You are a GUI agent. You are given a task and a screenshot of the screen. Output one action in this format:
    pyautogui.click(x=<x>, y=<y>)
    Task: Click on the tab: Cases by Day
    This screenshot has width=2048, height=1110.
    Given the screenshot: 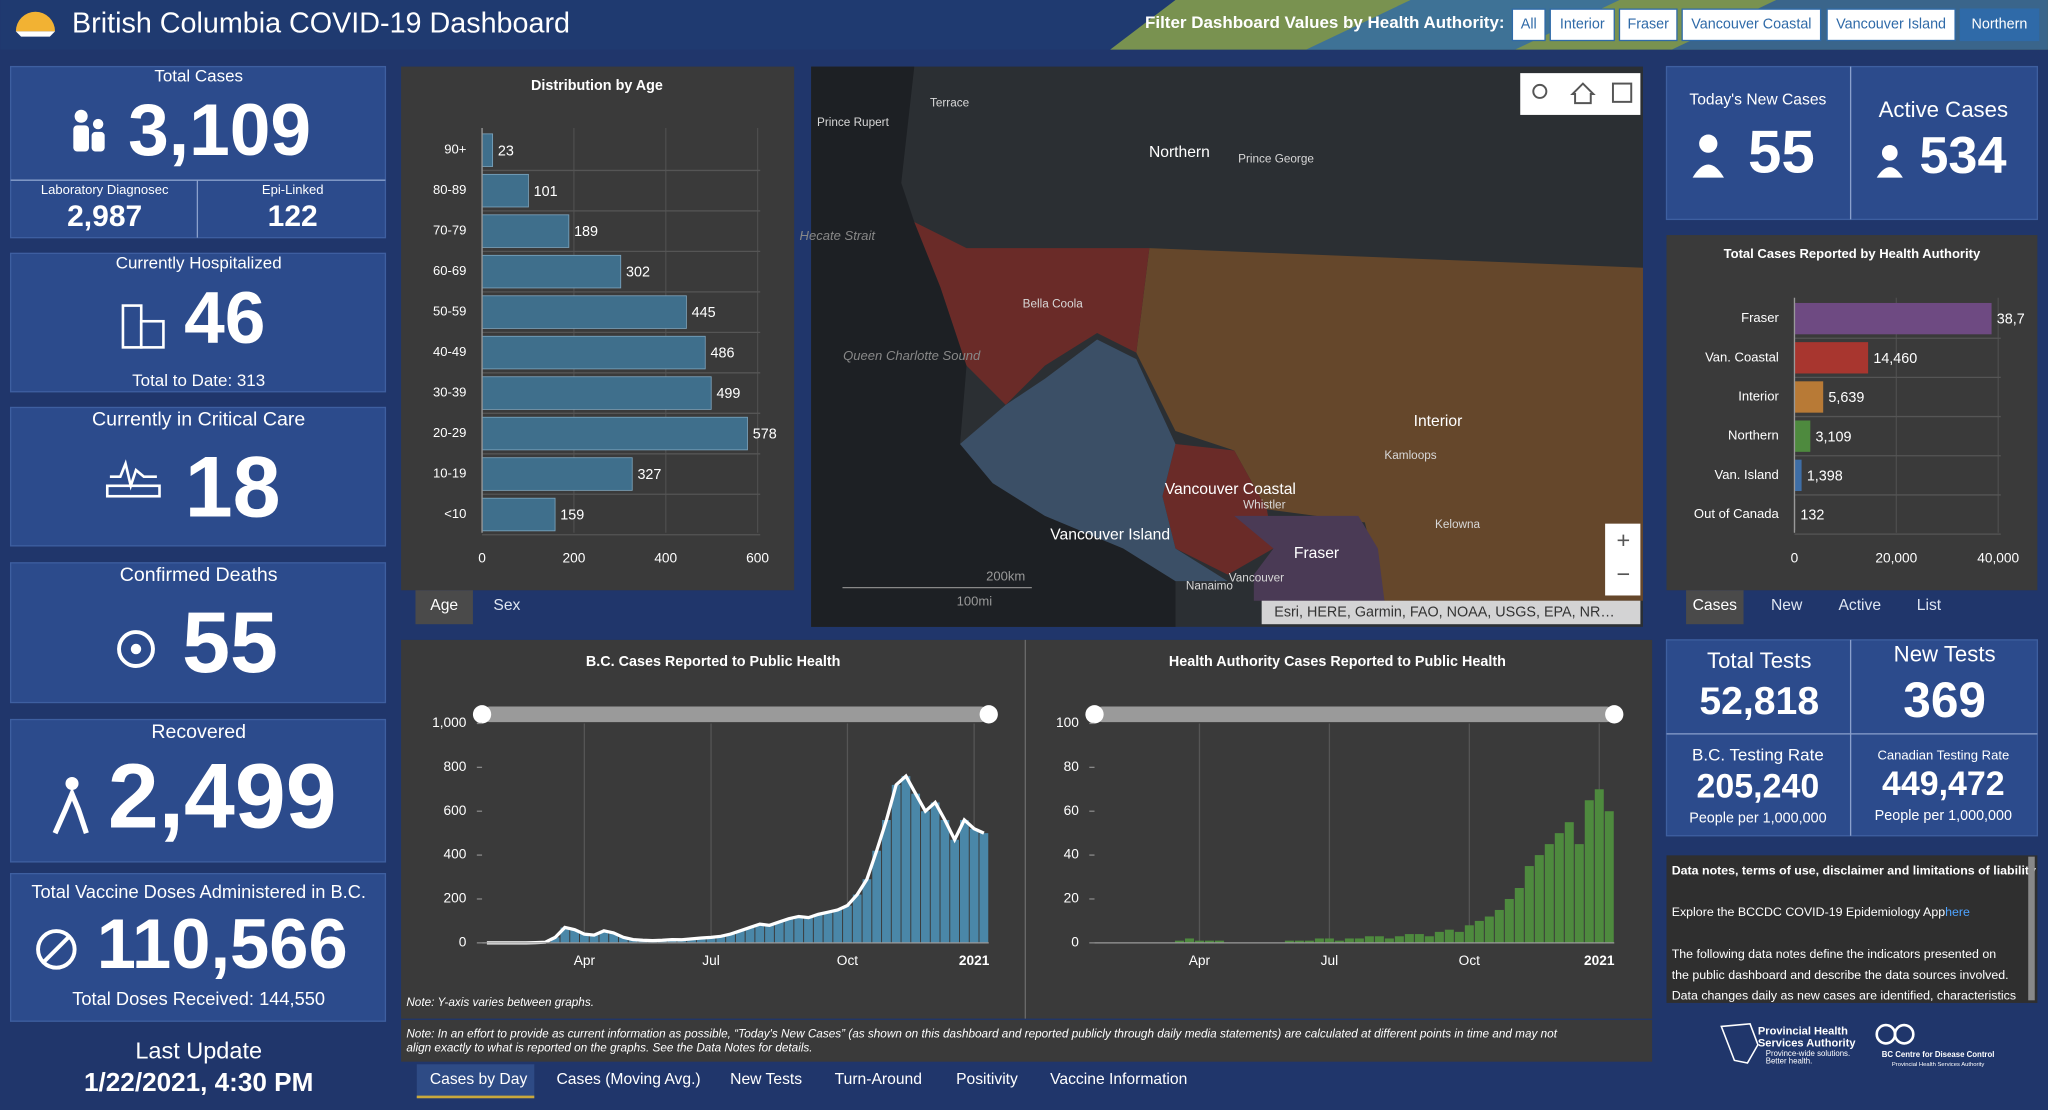 What is the action you would take?
    pyautogui.click(x=479, y=1079)
    